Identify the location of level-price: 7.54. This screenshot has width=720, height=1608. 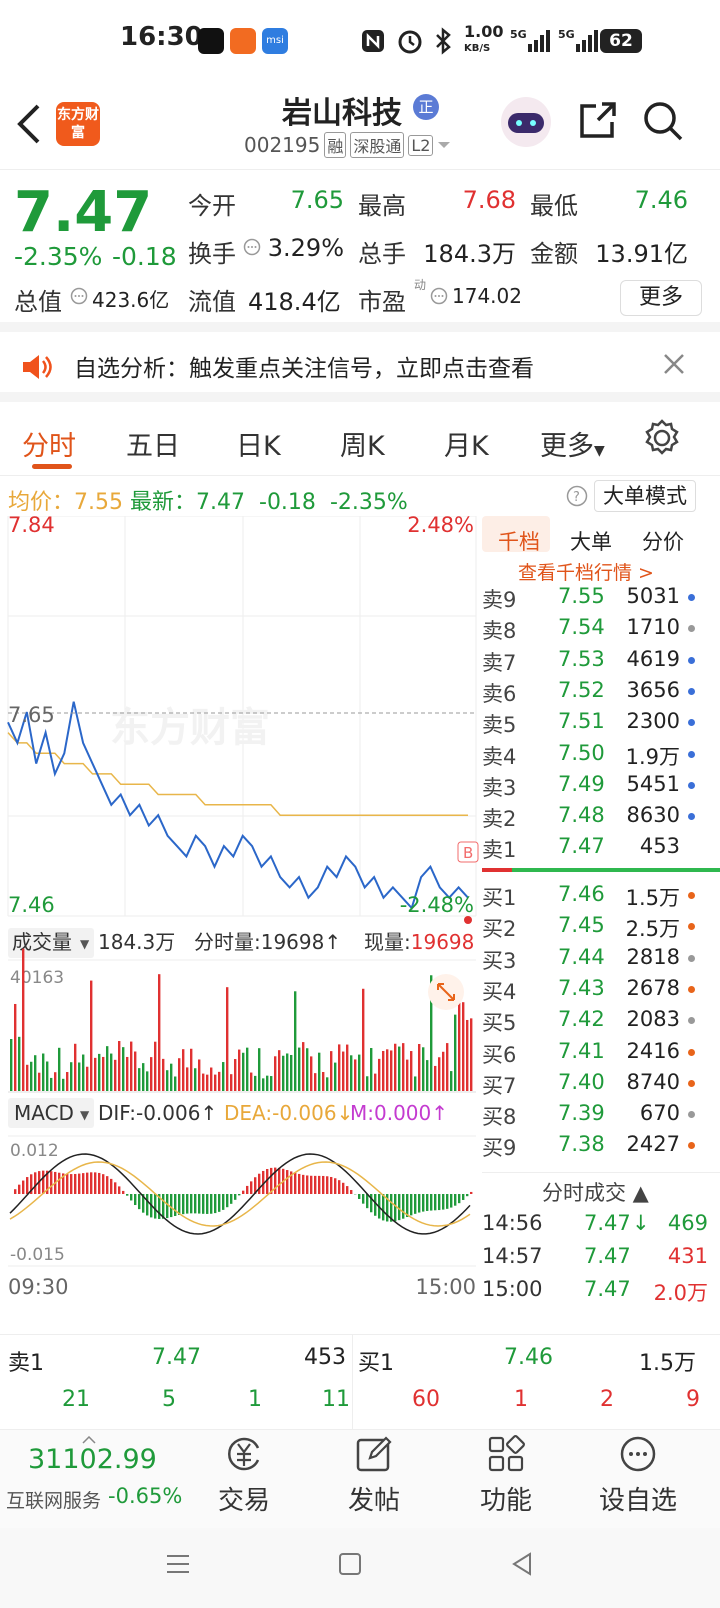
(581, 627).